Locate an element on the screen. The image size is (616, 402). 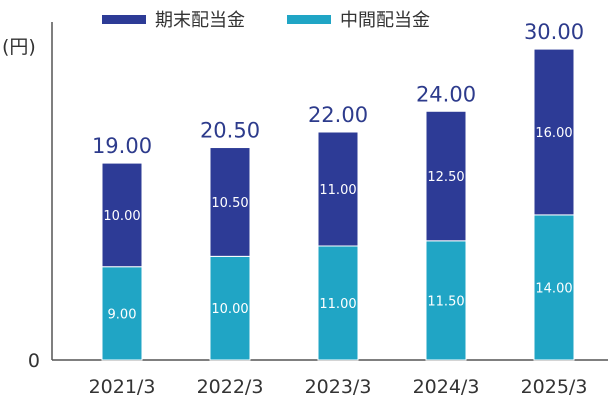
segment-value-label: 9.00 is located at coordinates (122, 314).